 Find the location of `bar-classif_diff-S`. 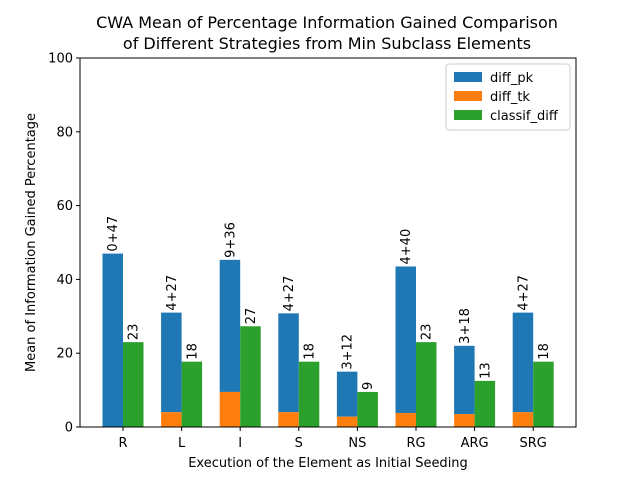

bar-classif_diff-S is located at coordinates (309, 394).